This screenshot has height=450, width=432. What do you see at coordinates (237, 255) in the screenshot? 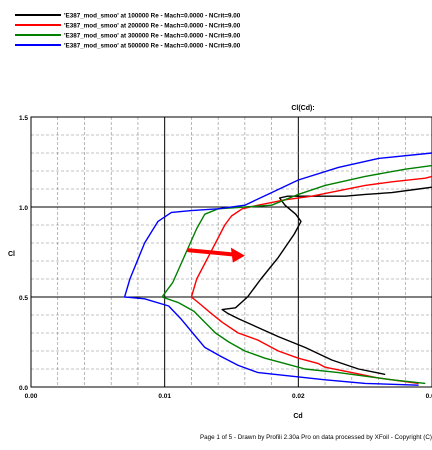
I see `arrow-head` at bounding box center [237, 255].